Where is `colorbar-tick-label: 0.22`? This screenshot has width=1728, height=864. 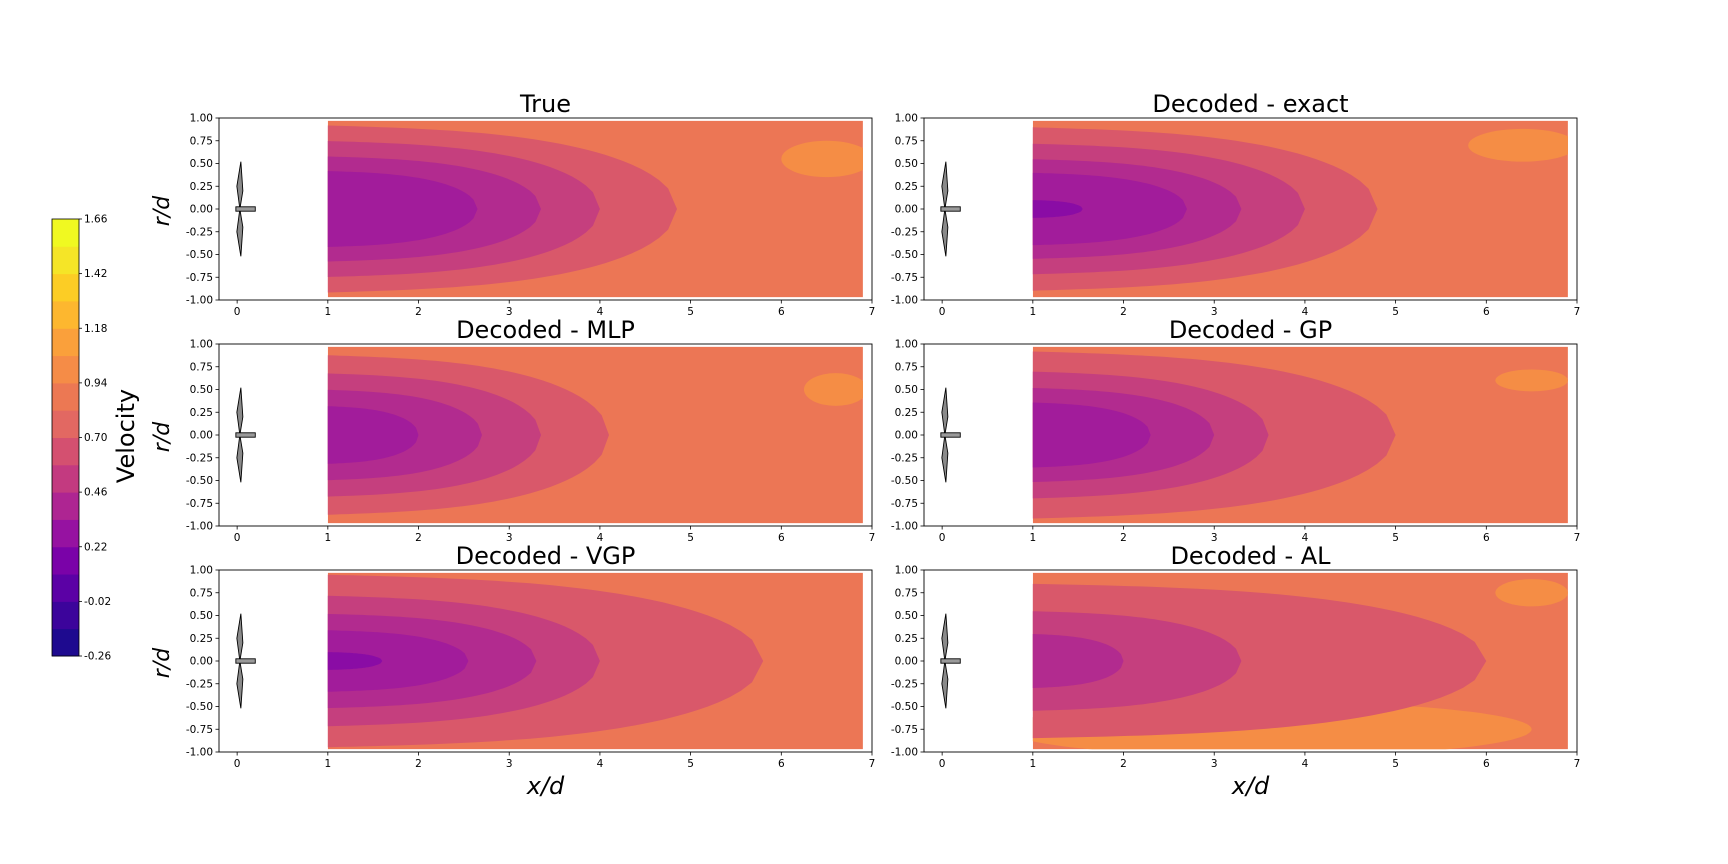 colorbar-tick-label: 0.22 is located at coordinates (95, 547).